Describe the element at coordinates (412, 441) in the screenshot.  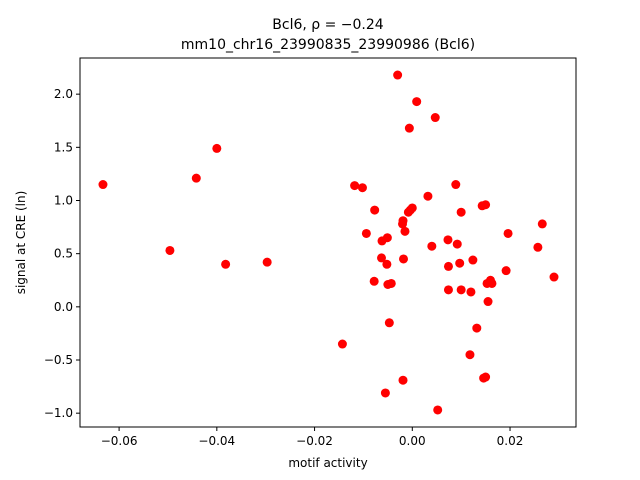
I see `x-tick-label: 0.00` at that location.